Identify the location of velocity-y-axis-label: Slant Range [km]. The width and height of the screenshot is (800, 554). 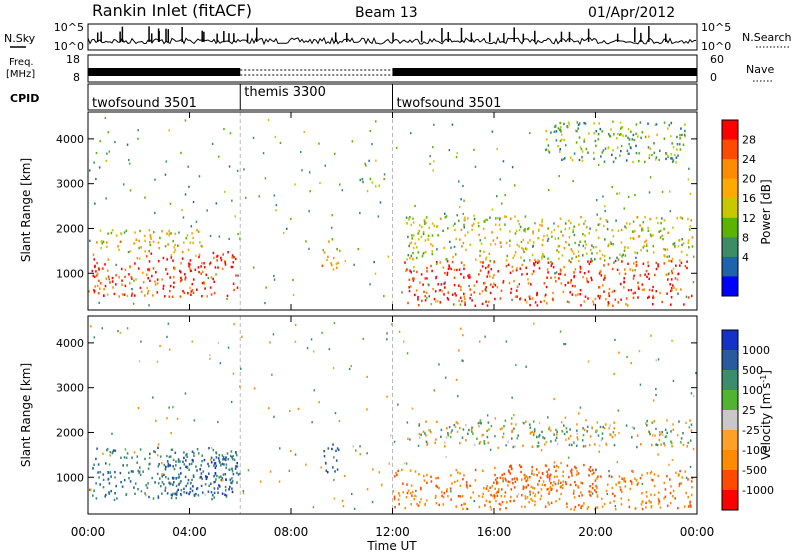
(26, 415).